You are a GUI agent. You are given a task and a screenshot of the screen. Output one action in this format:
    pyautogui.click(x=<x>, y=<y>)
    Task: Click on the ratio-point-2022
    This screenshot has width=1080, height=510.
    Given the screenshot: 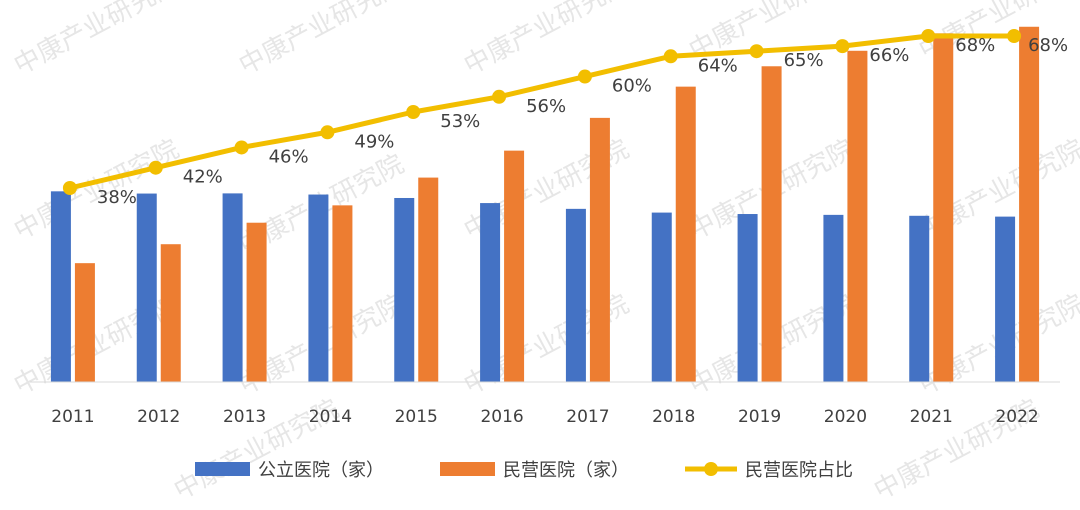 What is the action you would take?
    pyautogui.click(x=1014, y=36)
    